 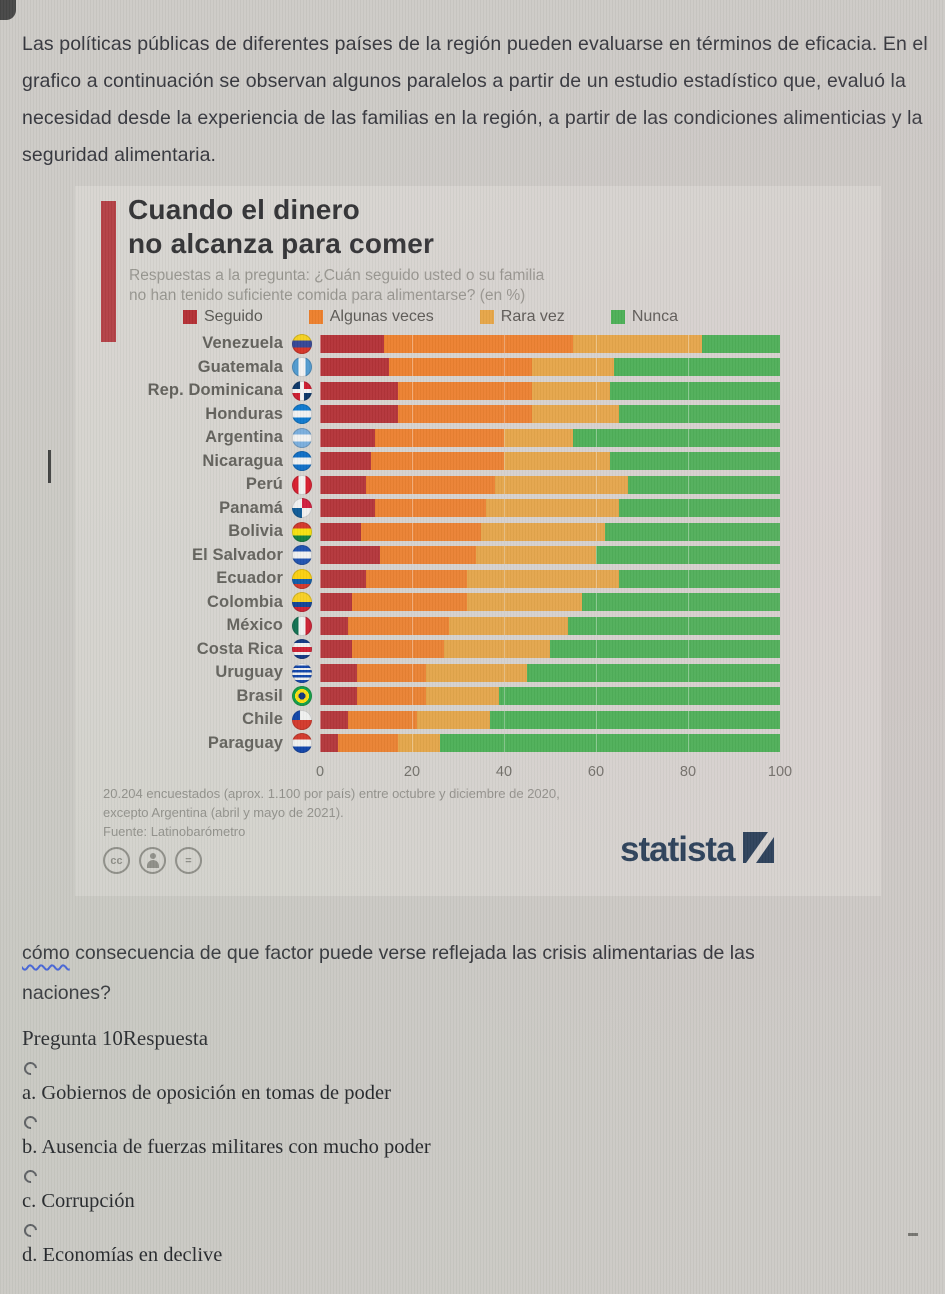 I want to click on flag-ar-icon, so click(x=301, y=437).